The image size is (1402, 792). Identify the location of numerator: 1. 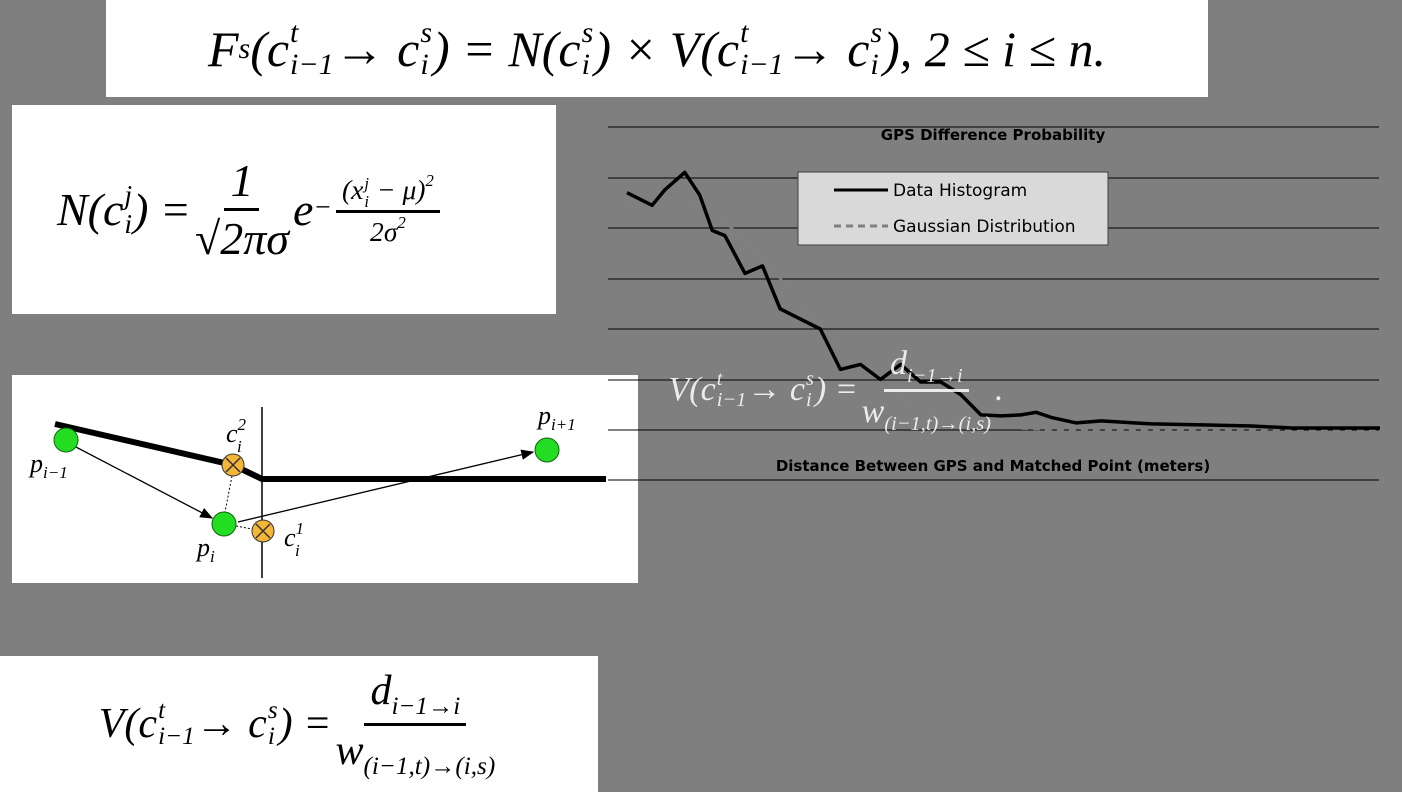
(242, 182).